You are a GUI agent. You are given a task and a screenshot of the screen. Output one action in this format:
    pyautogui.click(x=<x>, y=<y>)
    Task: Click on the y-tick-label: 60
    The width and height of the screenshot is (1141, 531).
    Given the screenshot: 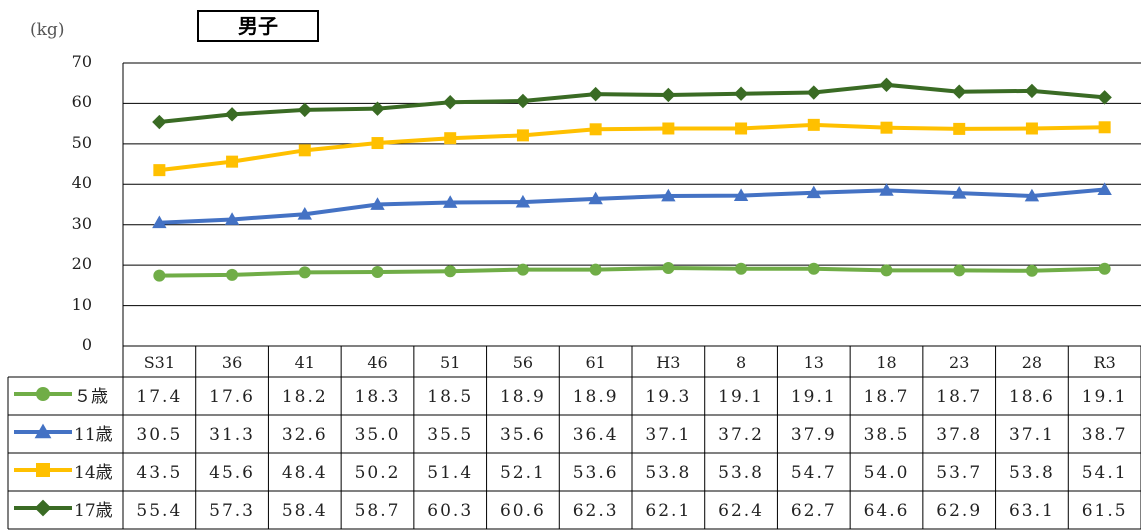 What is the action you would take?
    pyautogui.click(x=81, y=102)
    